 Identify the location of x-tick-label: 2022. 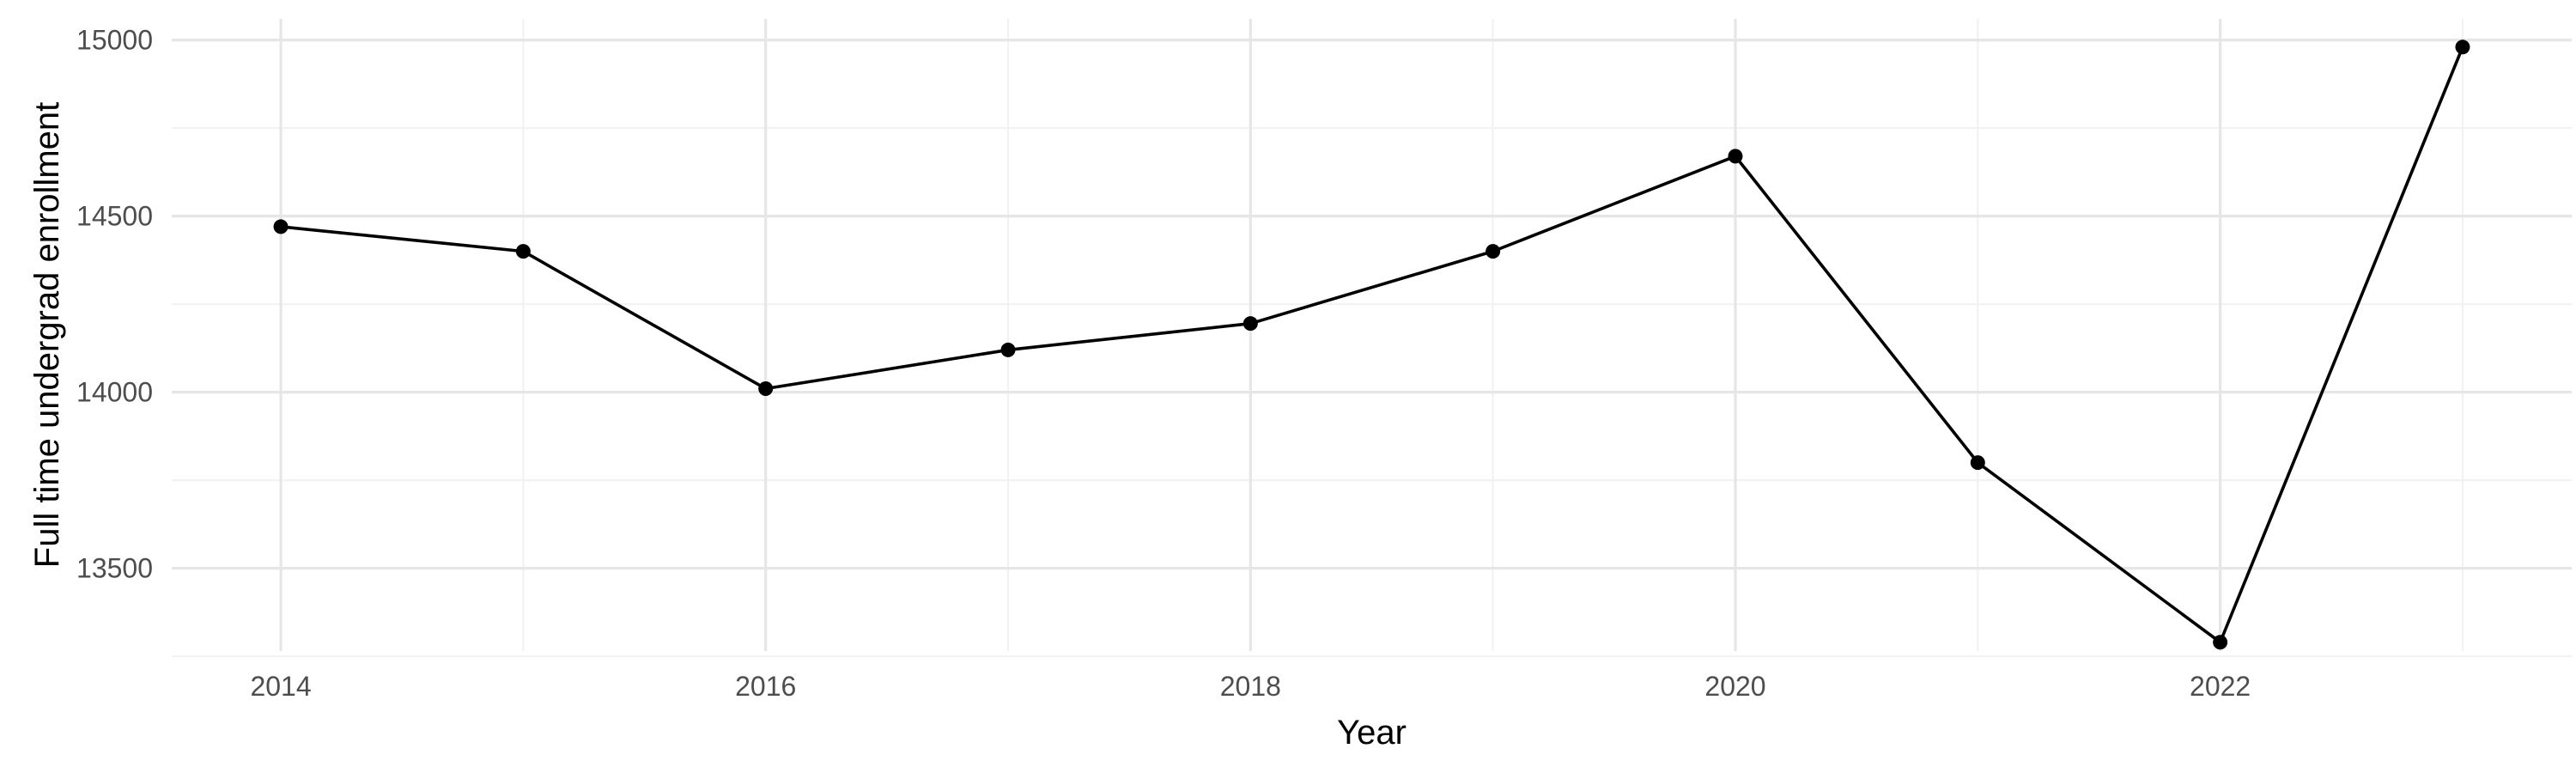
(2221, 686).